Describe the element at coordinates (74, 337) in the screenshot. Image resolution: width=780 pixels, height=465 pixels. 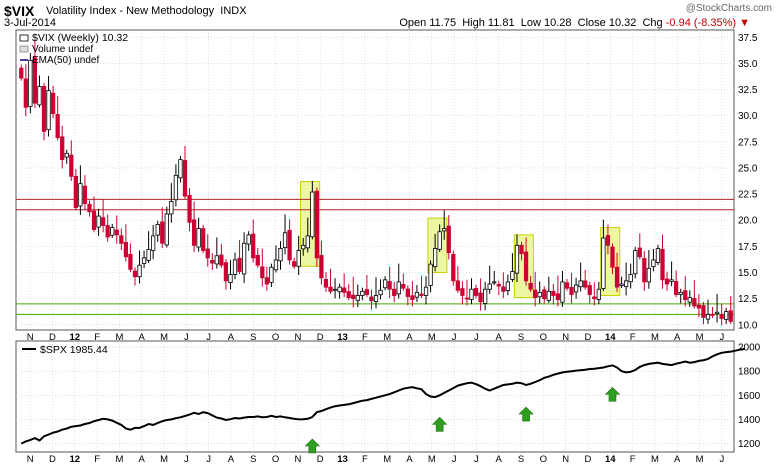
I see `vix-x-tick-label: 12` at that location.